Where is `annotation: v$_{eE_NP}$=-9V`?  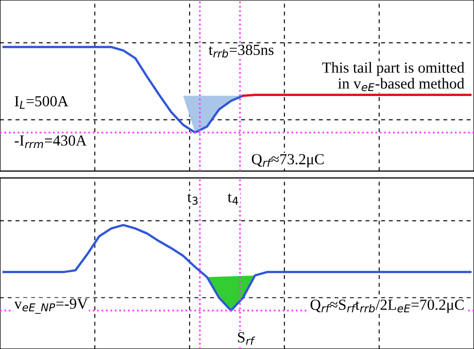
annotation: v$_{eE_NP}$=-9V is located at coordinates (51, 306).